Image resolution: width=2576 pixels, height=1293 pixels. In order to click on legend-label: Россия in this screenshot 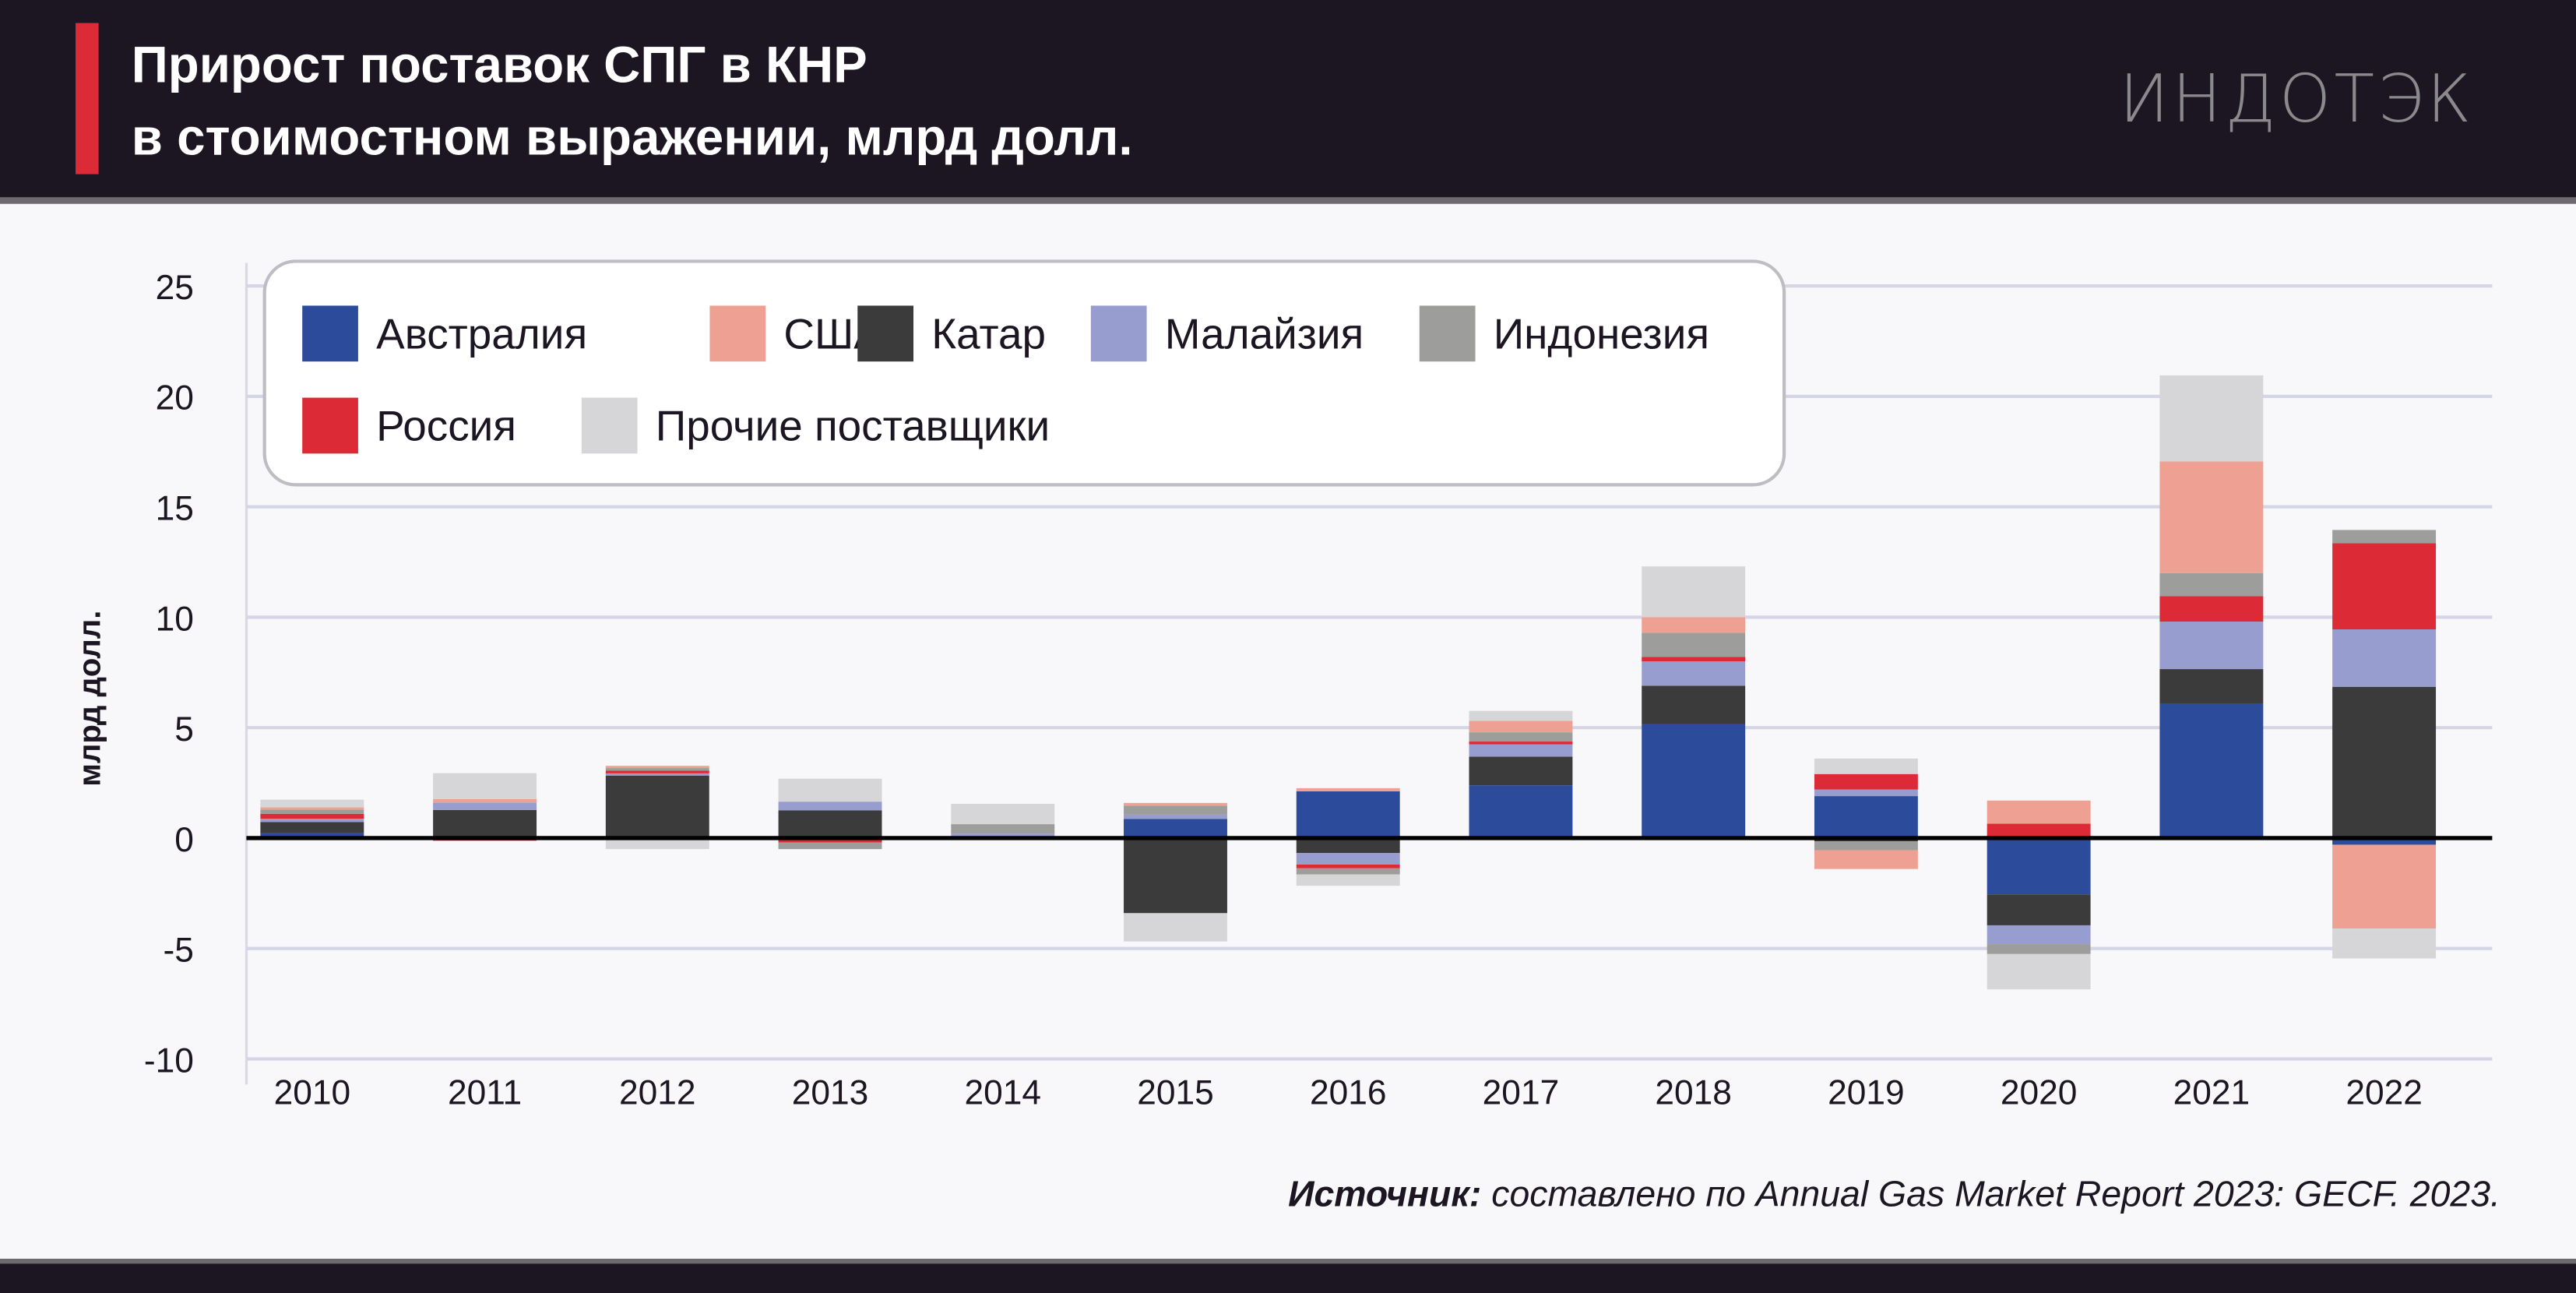, I will do `click(446, 425)`.